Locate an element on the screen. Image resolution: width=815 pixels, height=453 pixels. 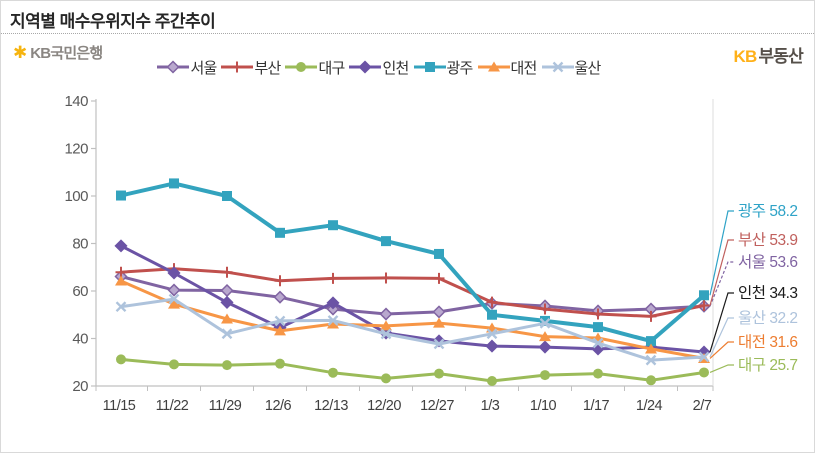
end-label-leader-daejeon is located at coordinates (721, 350).